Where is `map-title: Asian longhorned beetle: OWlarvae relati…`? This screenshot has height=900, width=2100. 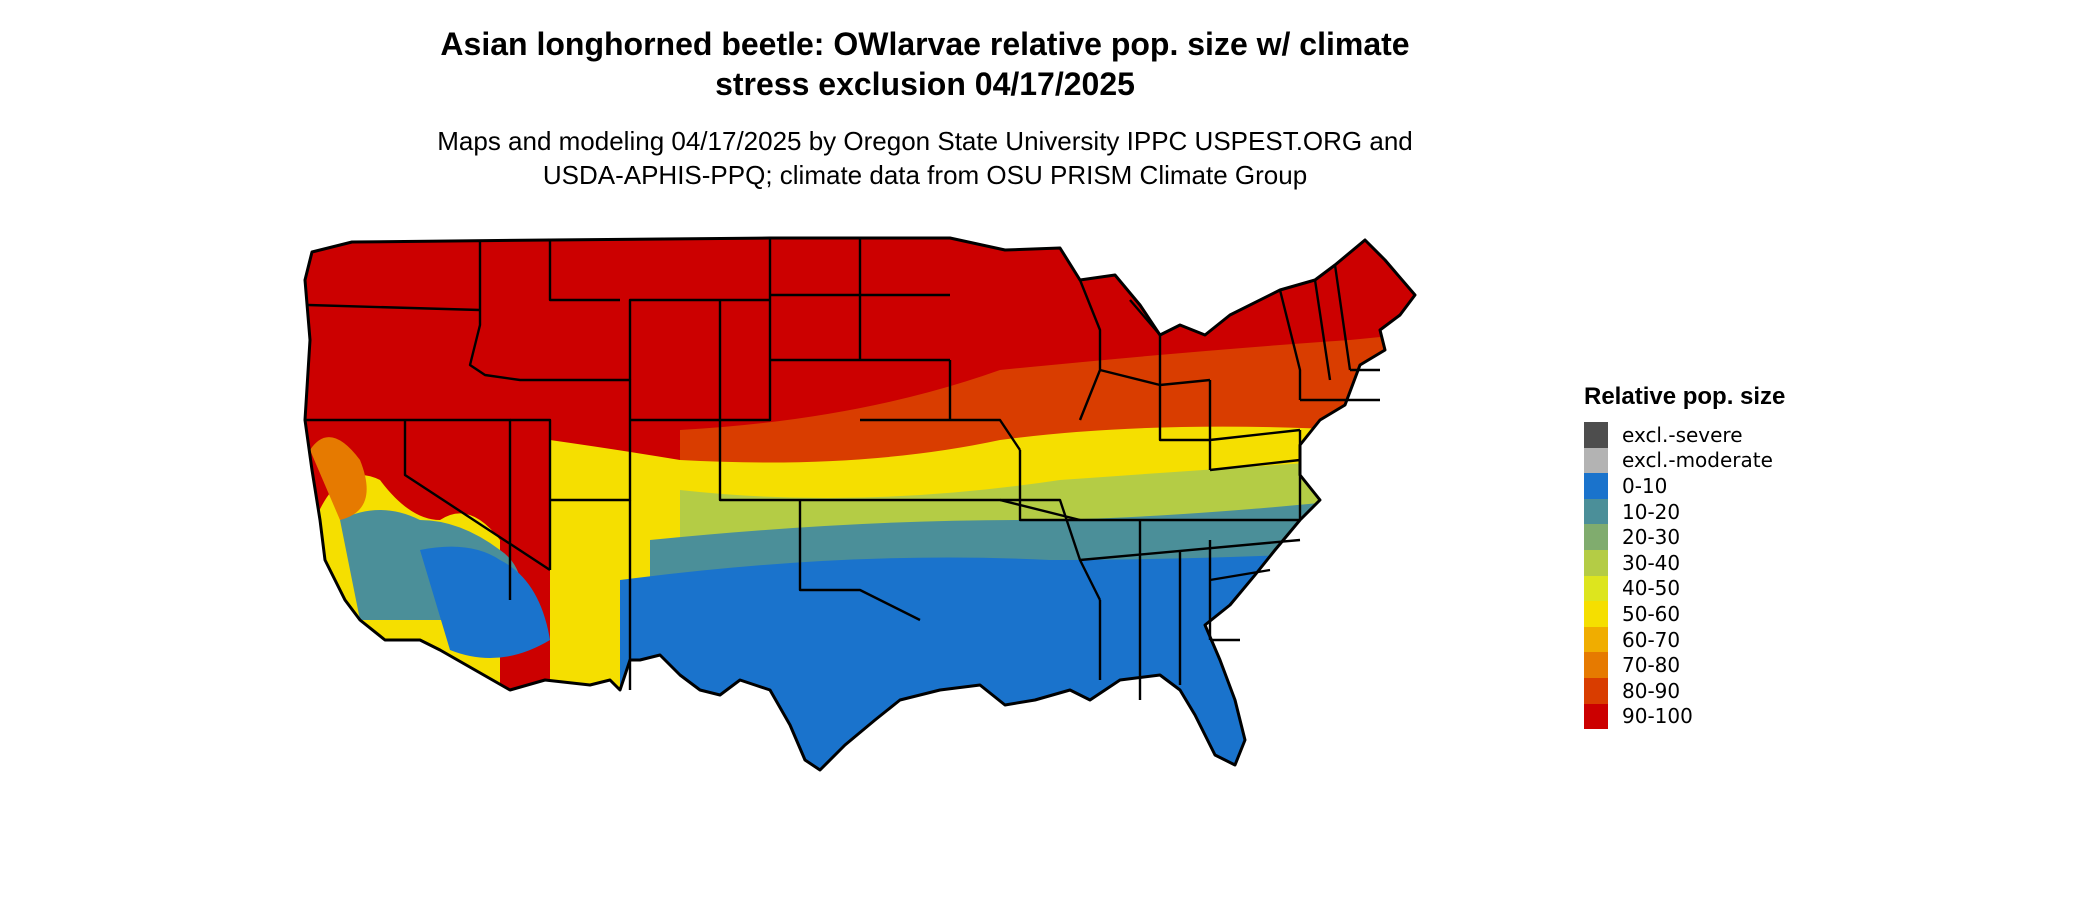 map-title: Asian longhorned beetle: OWlarvae relati… is located at coordinates (925, 64).